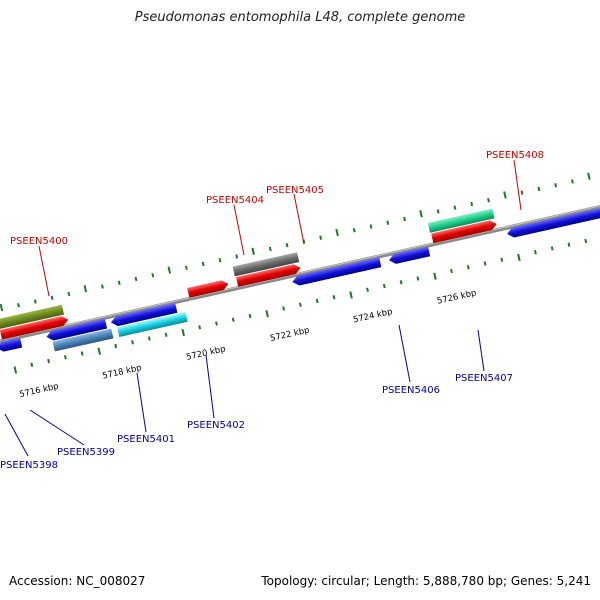 The width and height of the screenshot is (600, 600). I want to click on gene-label: PSEEN5406, so click(411, 390).